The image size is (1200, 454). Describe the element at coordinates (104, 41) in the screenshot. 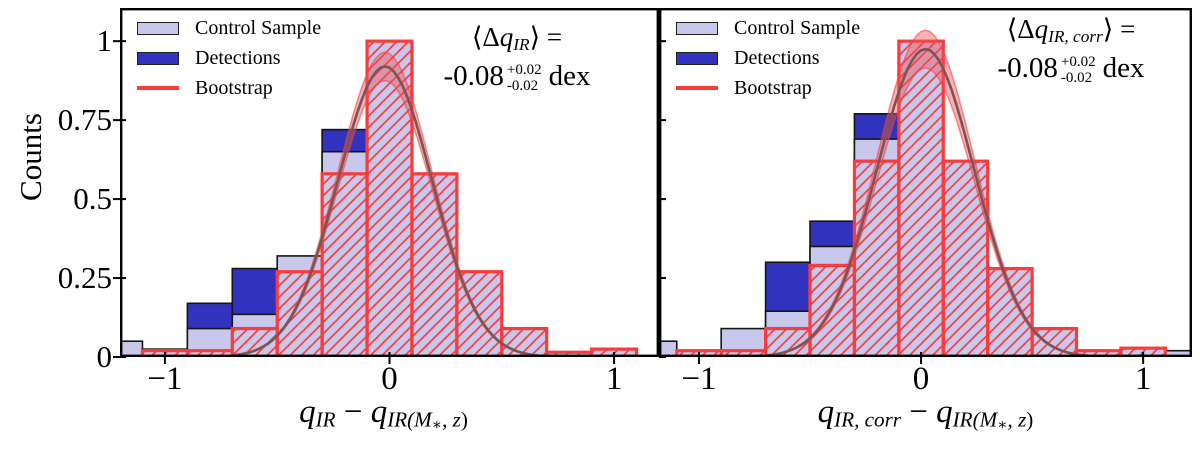

I see `y-tick-label: 1` at that location.